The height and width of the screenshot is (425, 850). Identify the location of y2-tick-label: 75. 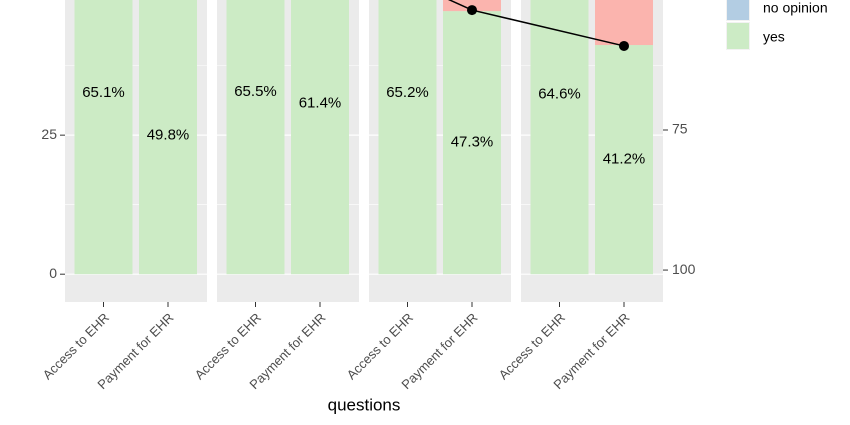
(680, 129).